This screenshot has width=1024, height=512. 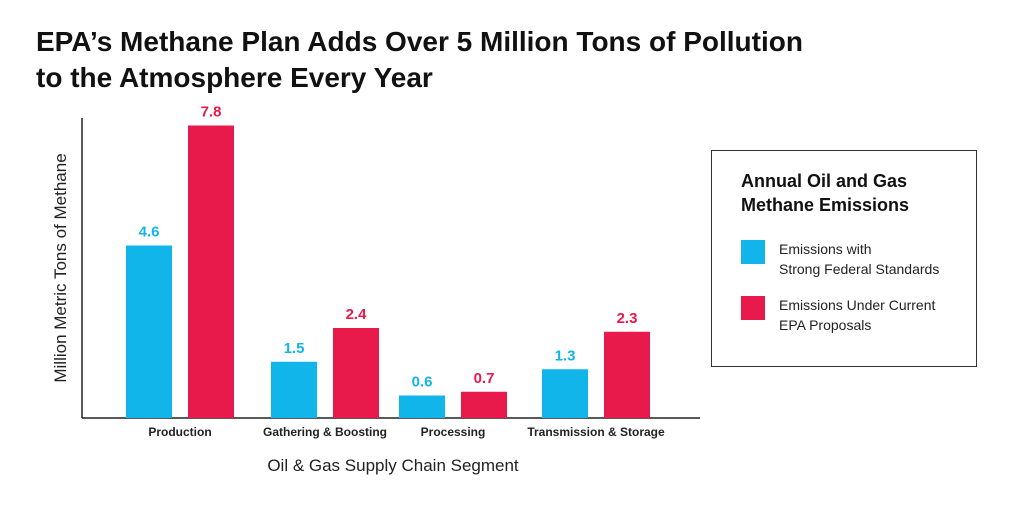 I want to click on x-tick-label: Transmission & Storage, so click(x=596, y=432).